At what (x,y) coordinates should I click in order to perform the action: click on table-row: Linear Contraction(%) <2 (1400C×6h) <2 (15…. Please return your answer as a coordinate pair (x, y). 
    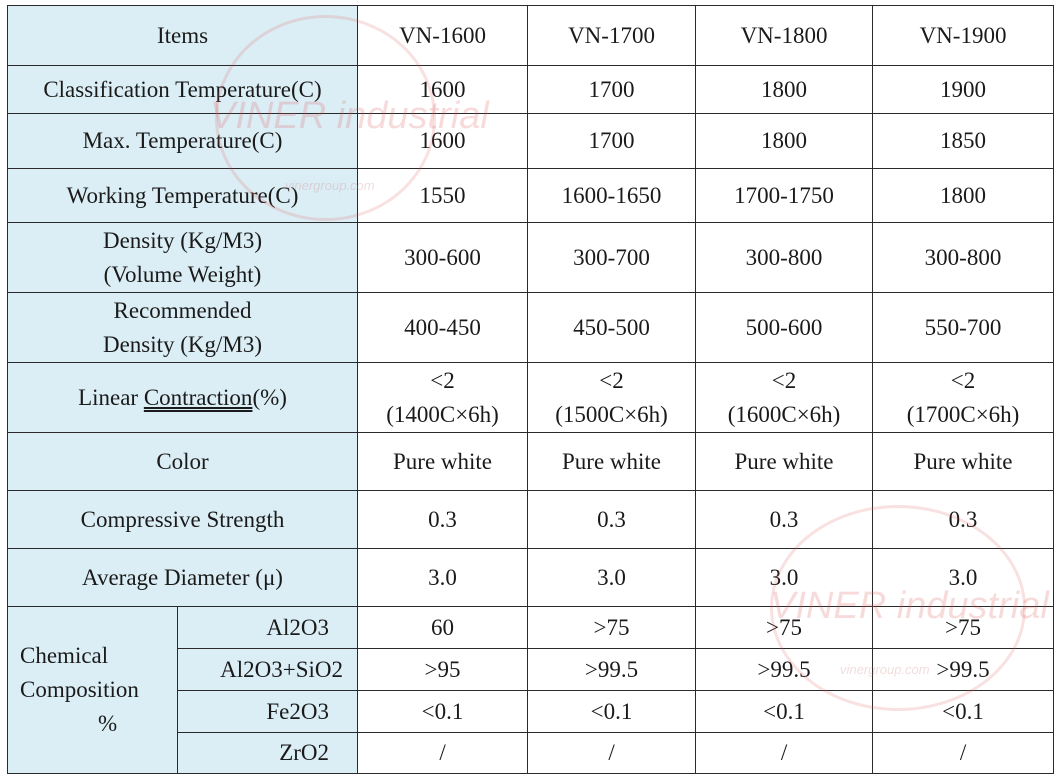
    Looking at the image, I should click on (530, 397).